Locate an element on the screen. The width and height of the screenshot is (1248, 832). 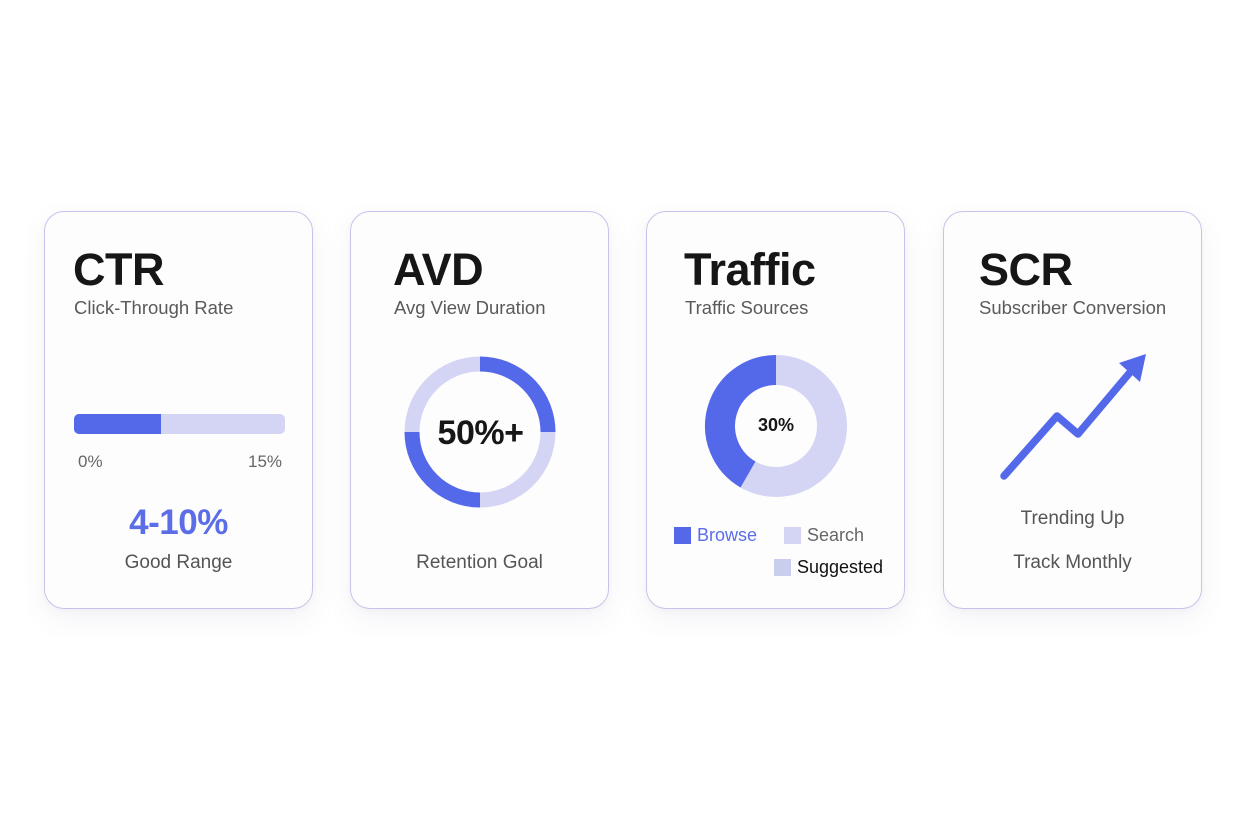
avd-ring-value: 50%+ is located at coordinates (480, 433).